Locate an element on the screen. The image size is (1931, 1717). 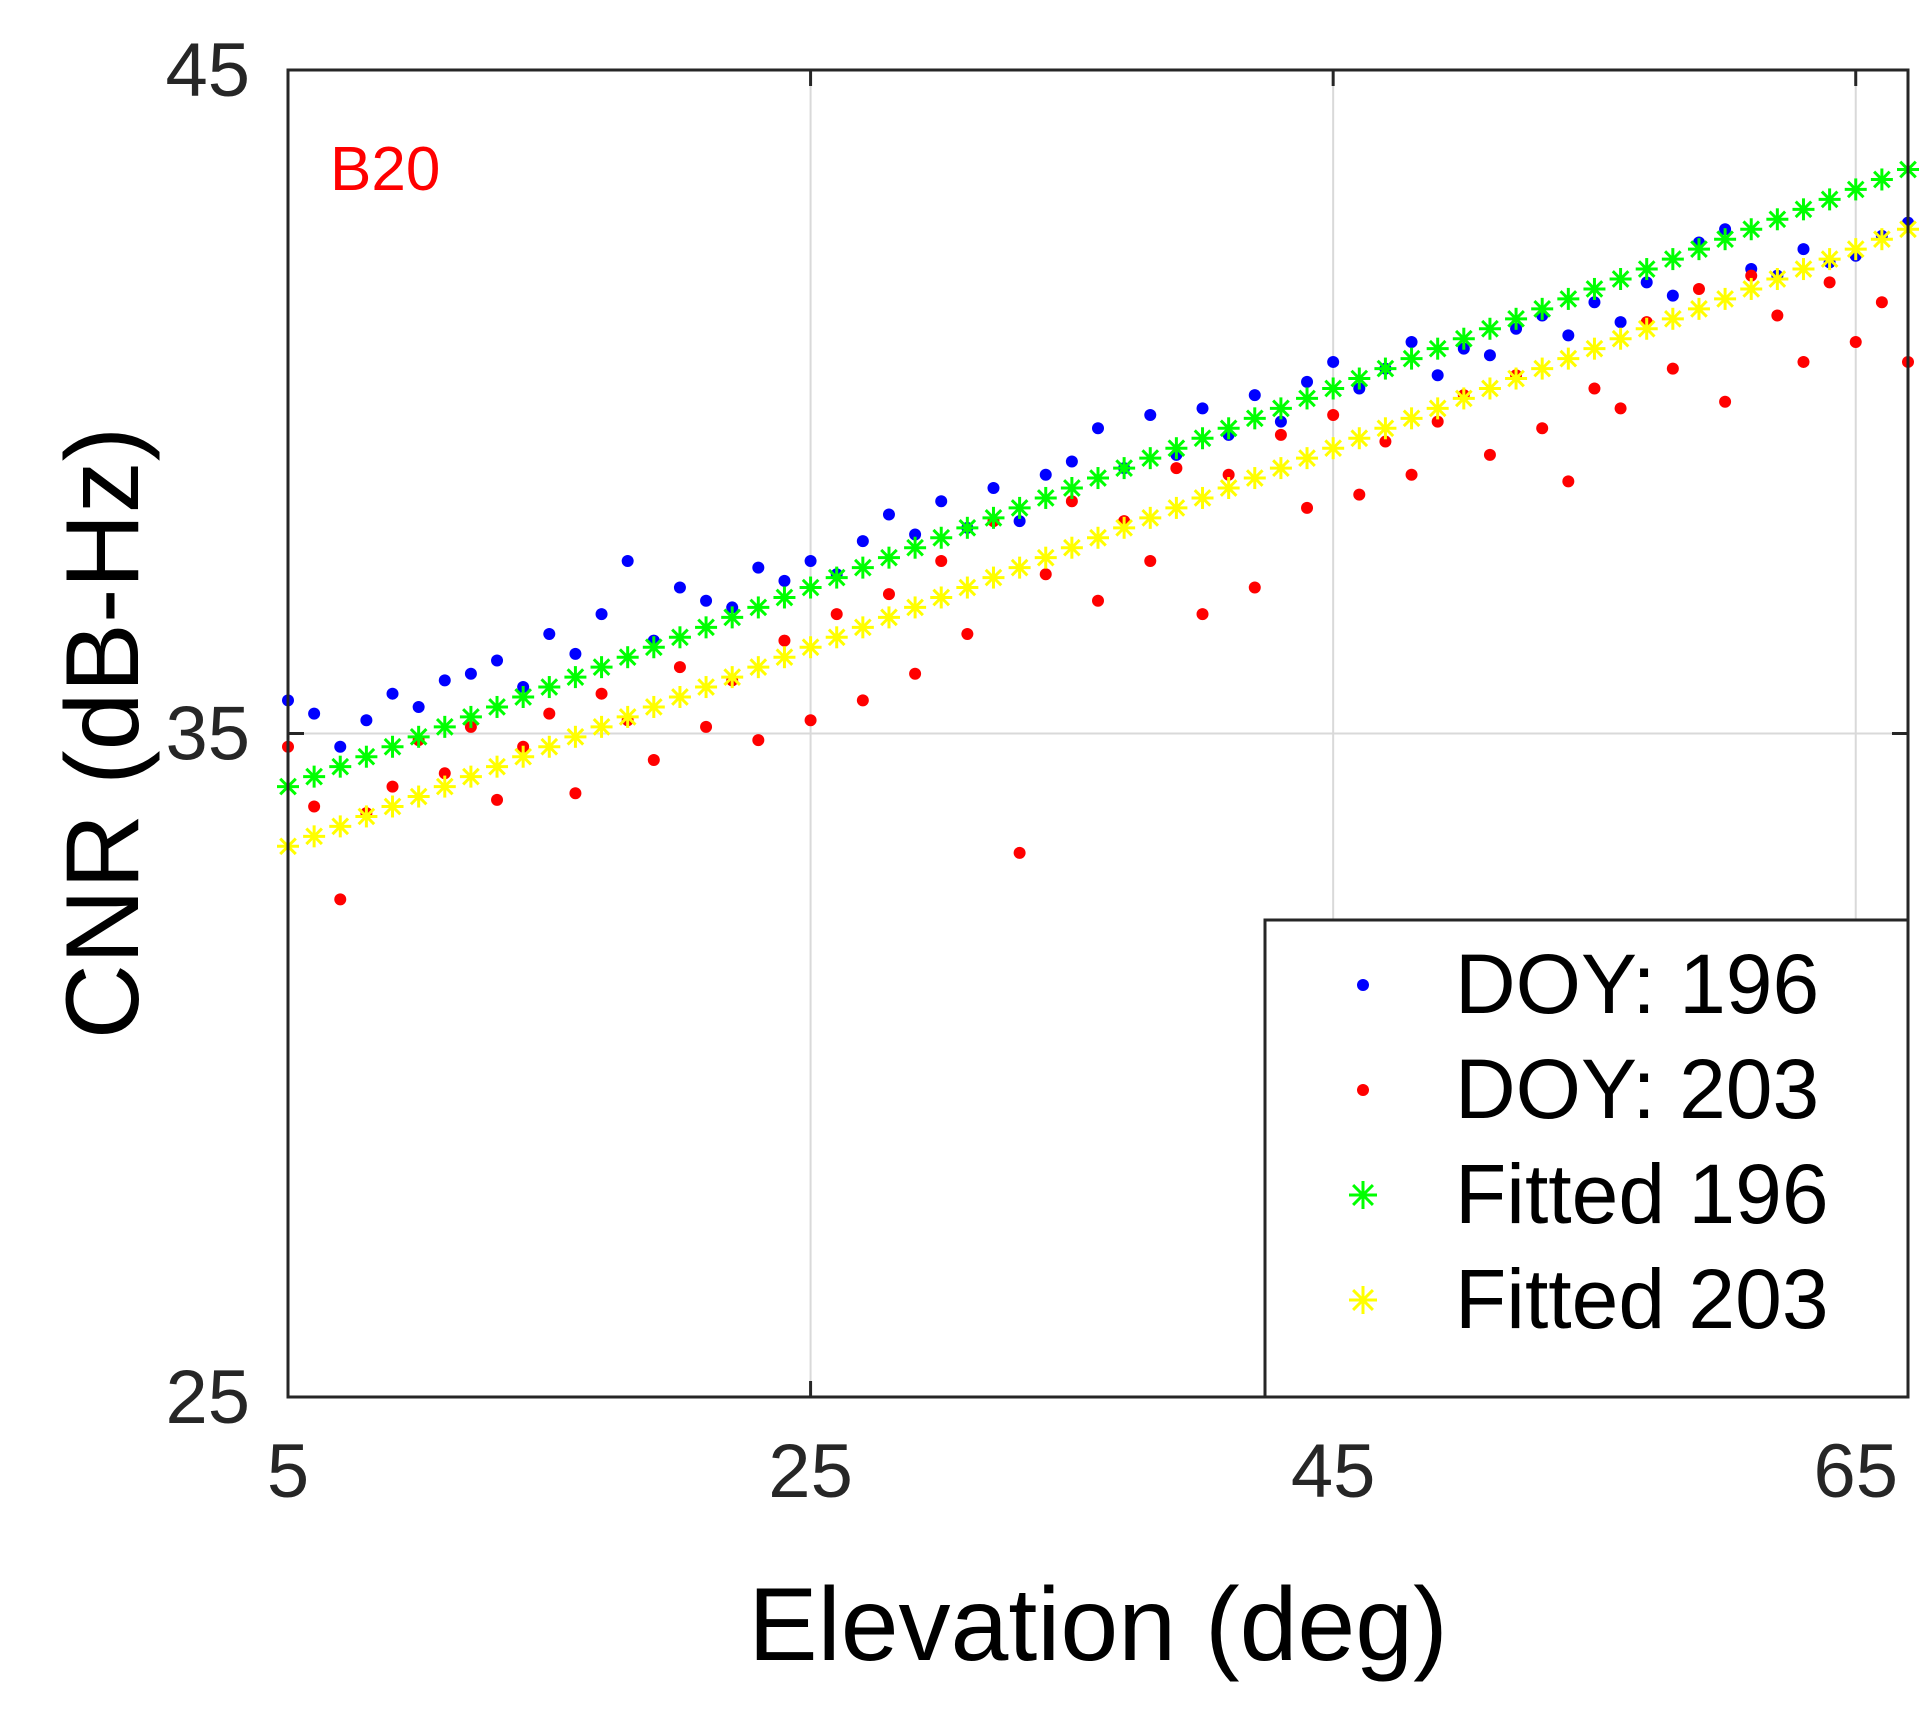
y-tick-label: 25 is located at coordinates (207, 1397).